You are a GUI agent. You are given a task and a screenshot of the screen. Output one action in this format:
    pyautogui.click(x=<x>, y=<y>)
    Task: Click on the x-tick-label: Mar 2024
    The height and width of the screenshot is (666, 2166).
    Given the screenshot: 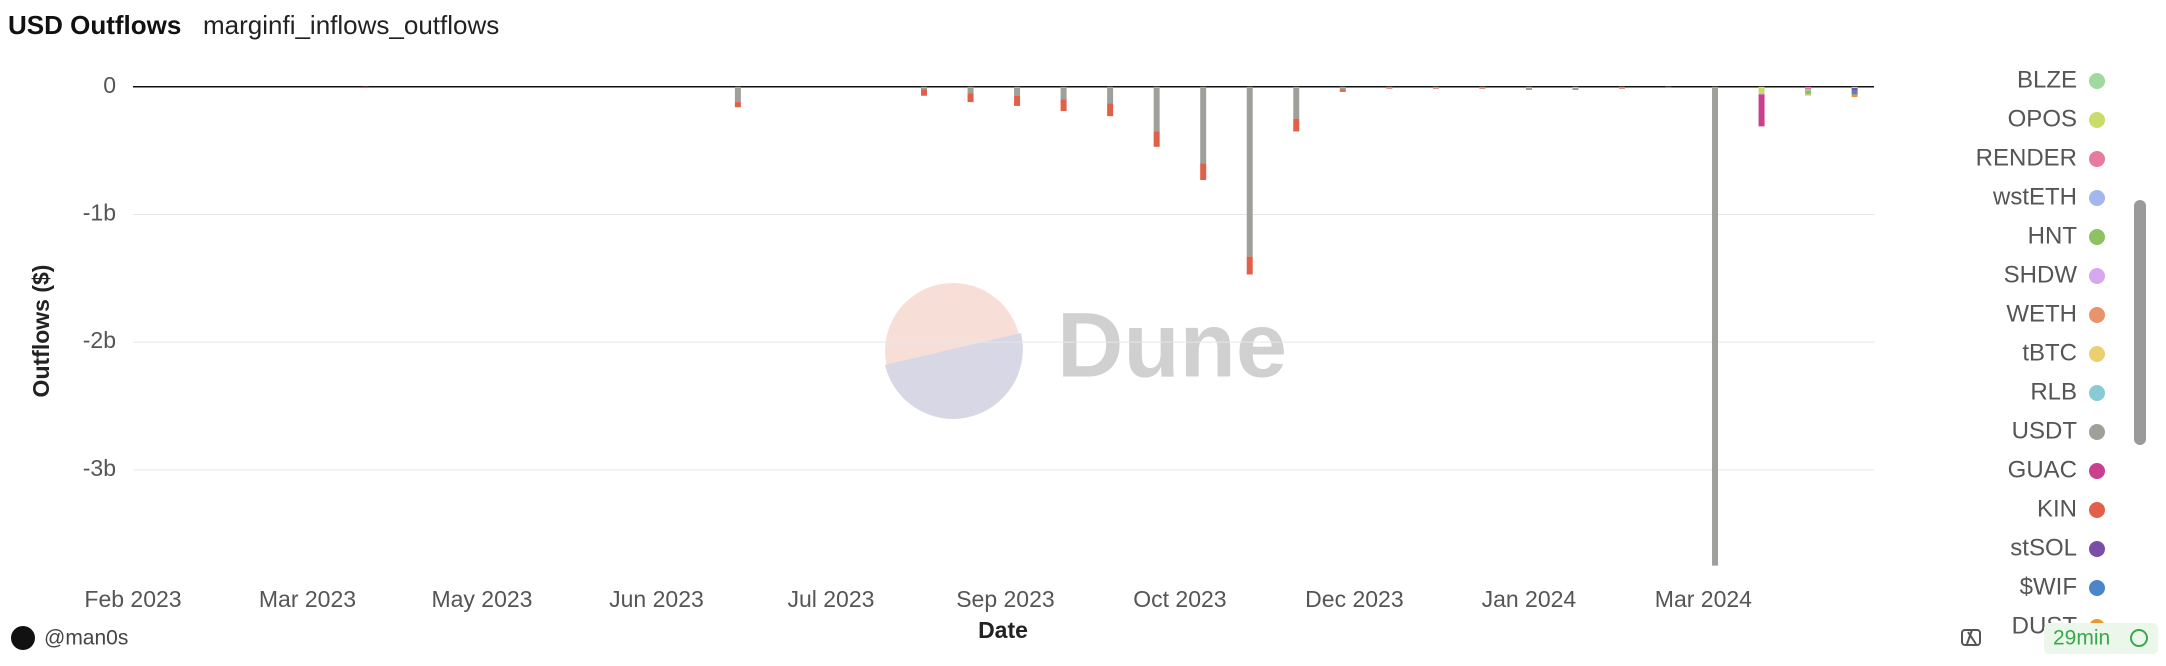 What is the action you would take?
    pyautogui.click(x=1703, y=599)
    